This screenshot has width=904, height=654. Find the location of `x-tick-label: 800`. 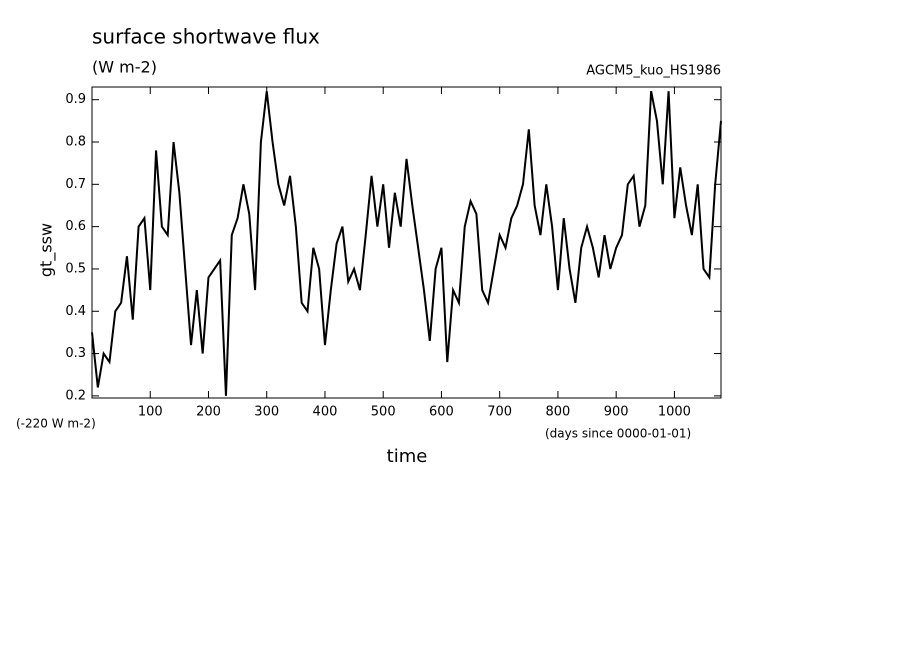

x-tick-label: 800 is located at coordinates (558, 412).